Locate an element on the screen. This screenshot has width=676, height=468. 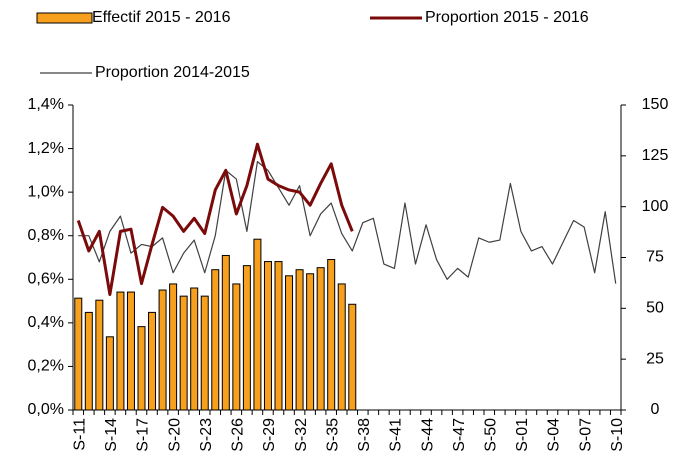
x-tick-label: S-35 is located at coordinates (332, 435).